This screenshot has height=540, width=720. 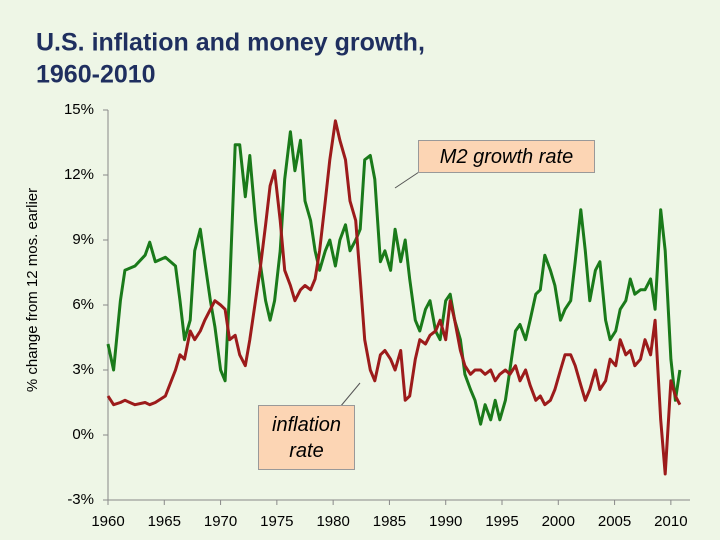 I want to click on leader-line, so click(x=350, y=395).